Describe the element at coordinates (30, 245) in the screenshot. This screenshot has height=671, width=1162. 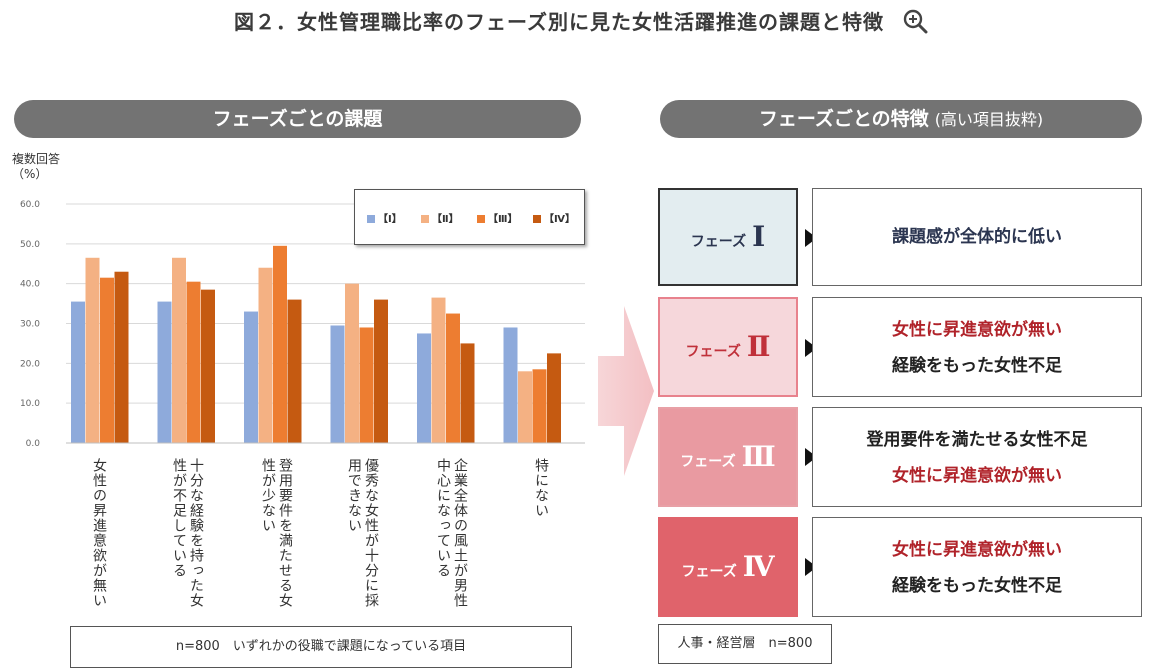
I see `y-tick-label: 50.0` at that location.